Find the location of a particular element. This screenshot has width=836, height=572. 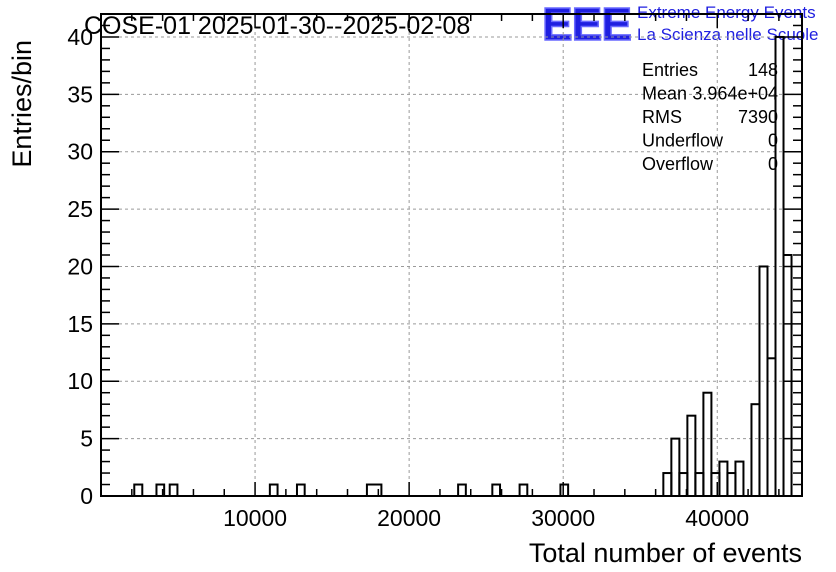

y-tick-label-7: 35 is located at coordinates (80, 94).